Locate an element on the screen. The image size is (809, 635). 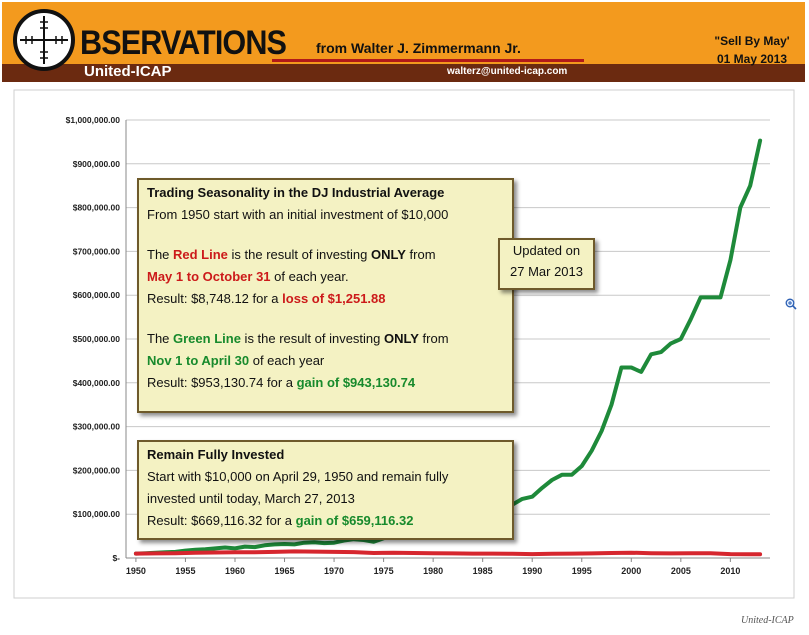
crosshair-logo-icon is located at coordinates (44, 40).